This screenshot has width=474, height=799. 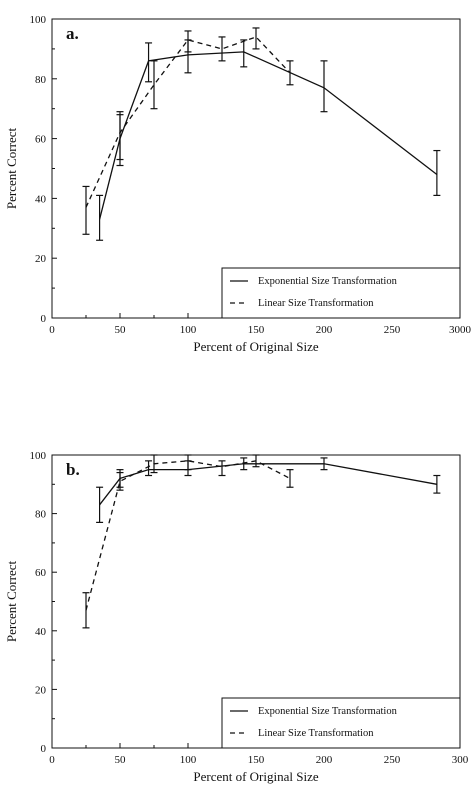 I want to click on x-tick-label: 300, so click(x=460, y=760).